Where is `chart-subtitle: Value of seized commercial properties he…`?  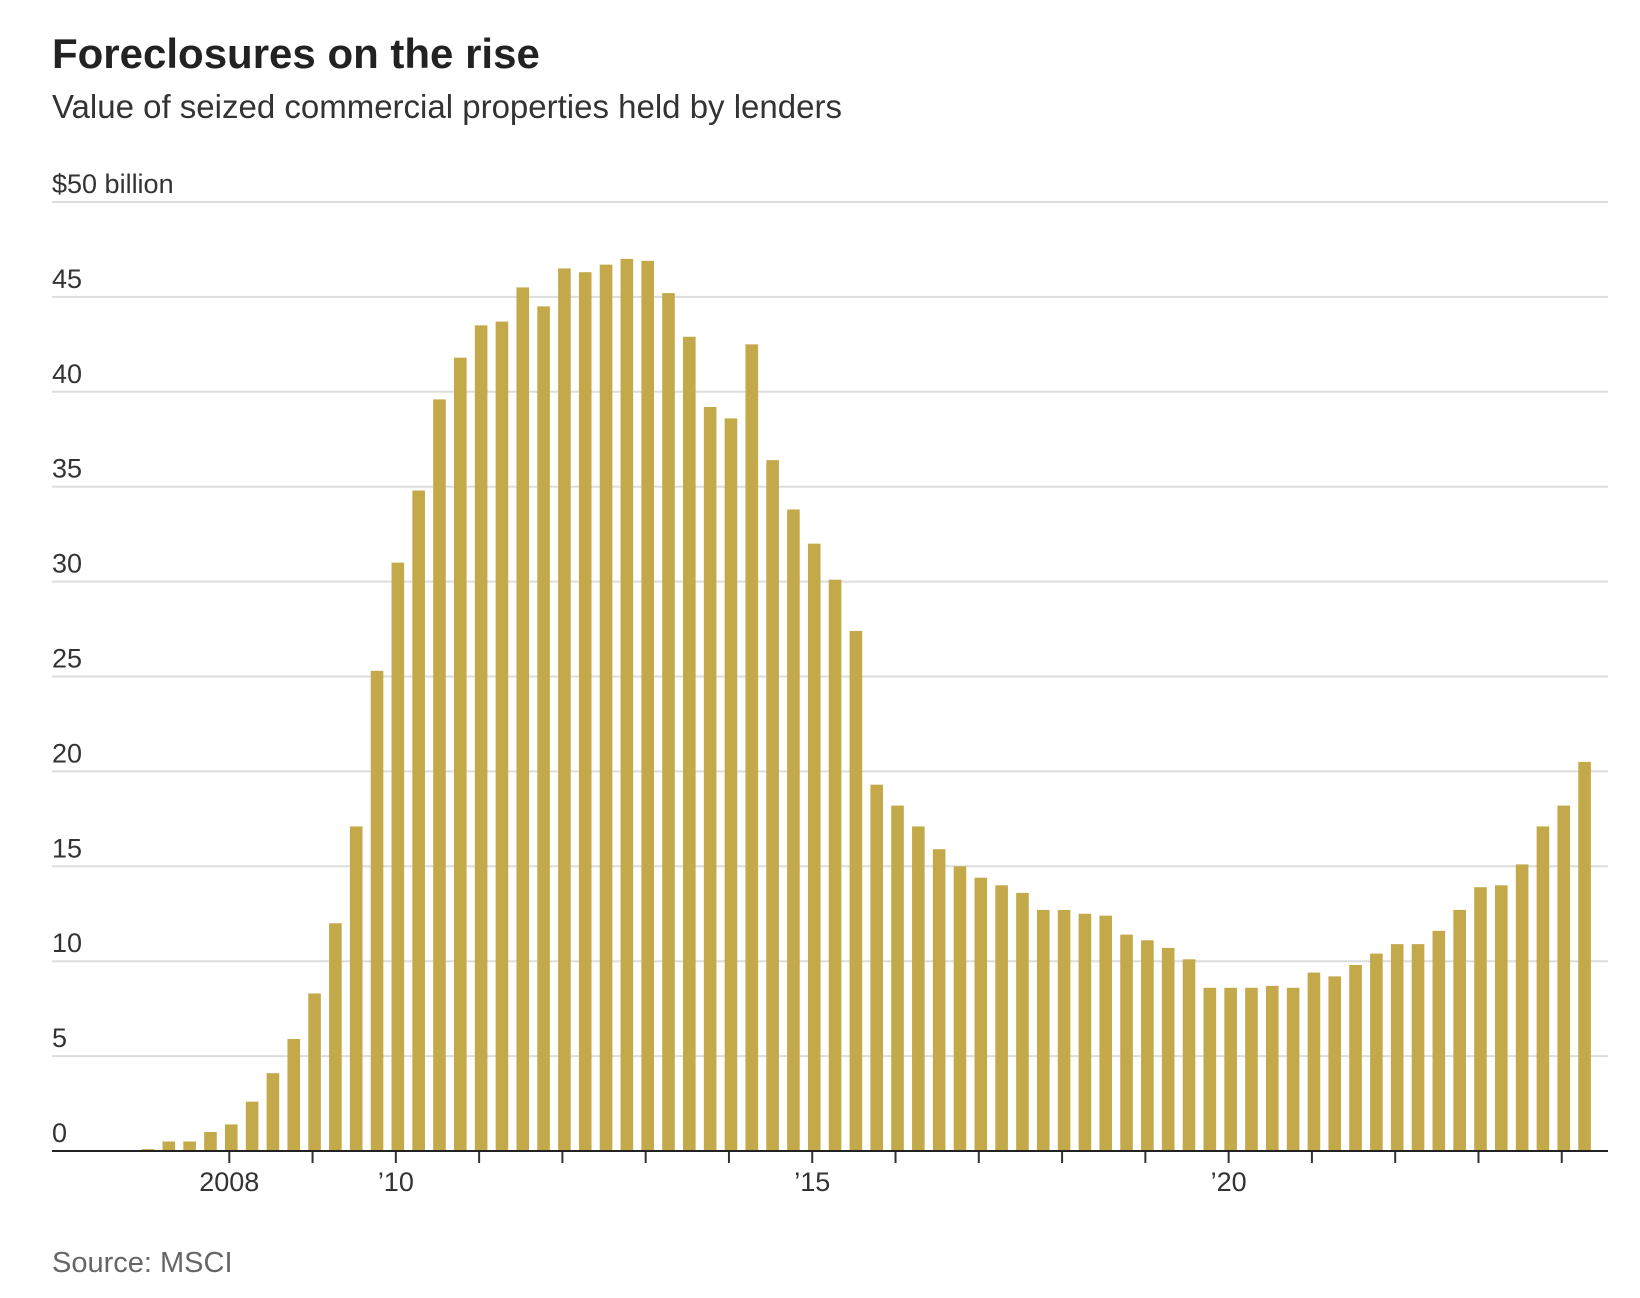
chart-subtitle: Value of seized commercial properties he… is located at coordinates (447, 106).